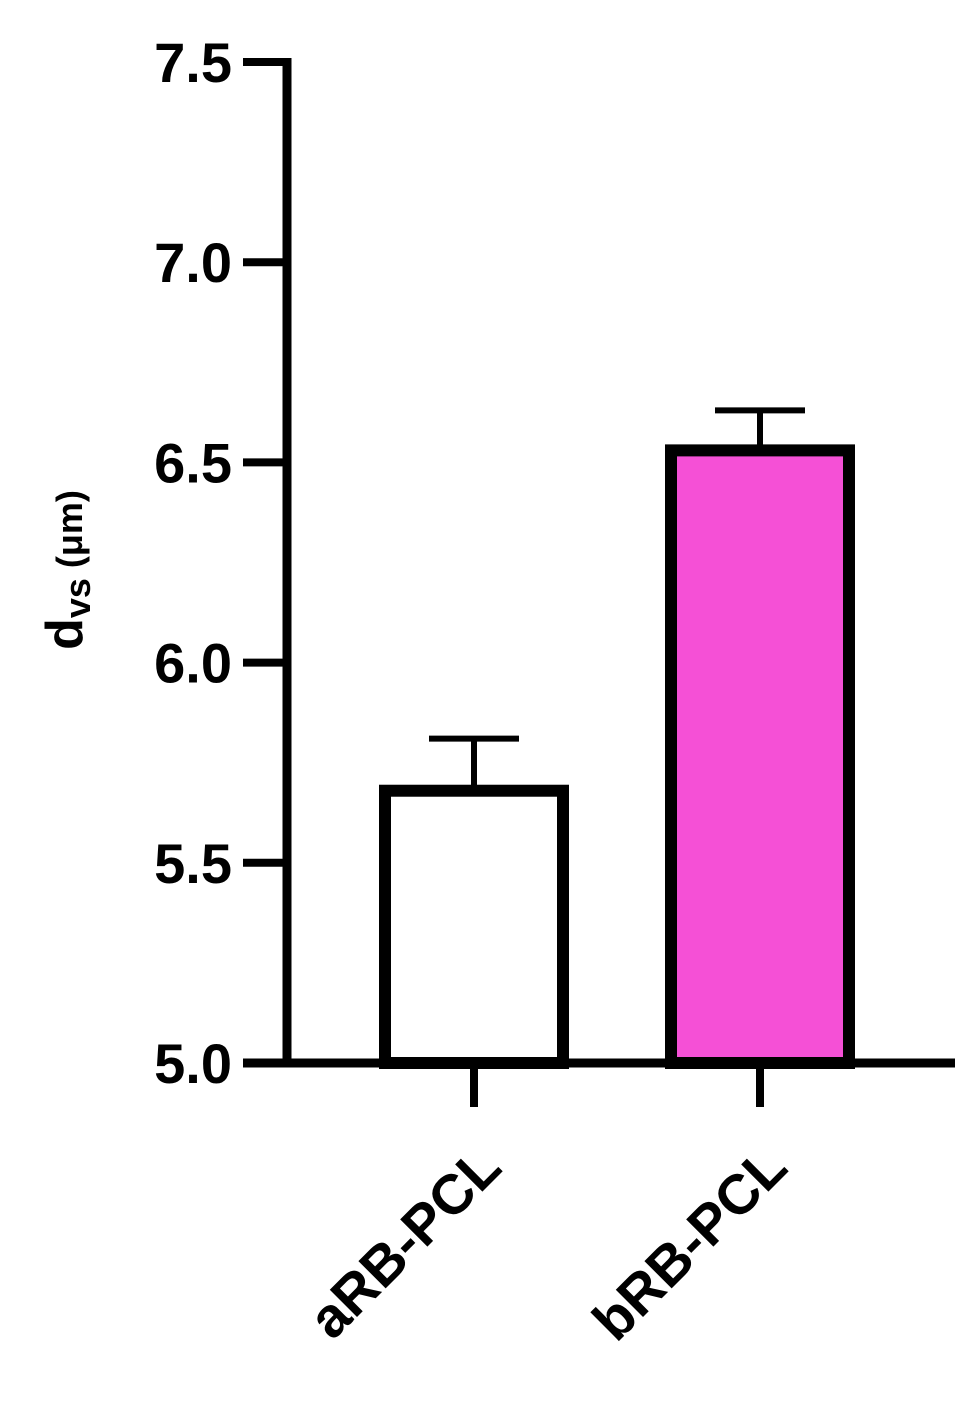 The width and height of the screenshot is (980, 1413). I want to click on y-label-subscript: vs, so click(77, 598).